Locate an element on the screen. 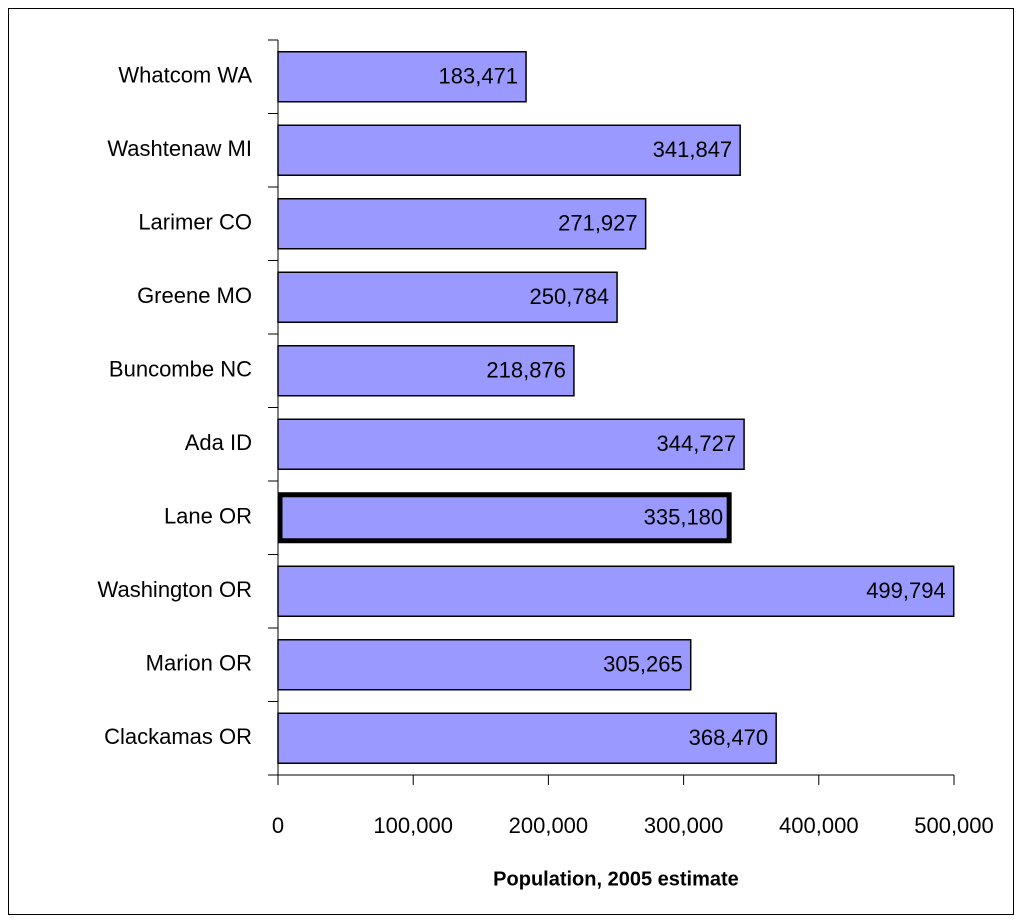 The height and width of the screenshot is (924, 1022). y-tick-label: Washtenaw MI is located at coordinates (179, 148).